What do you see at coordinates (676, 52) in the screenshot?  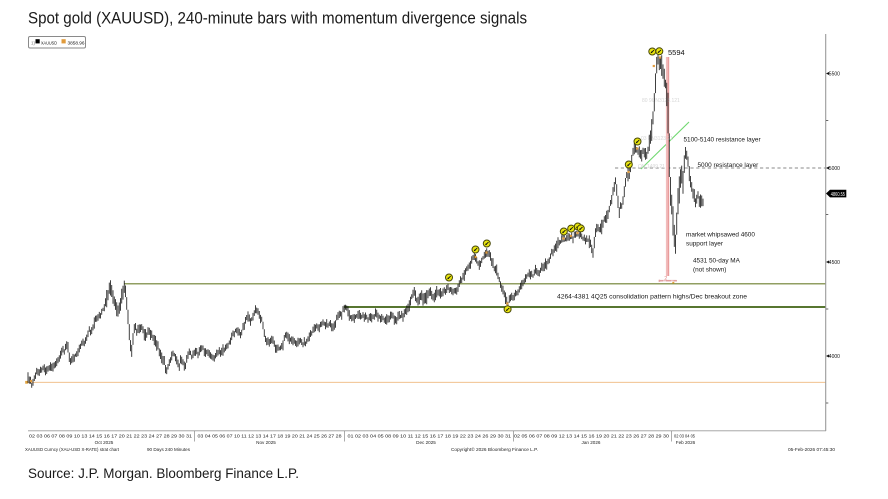 I see `svg-text: 5594` at bounding box center [676, 52].